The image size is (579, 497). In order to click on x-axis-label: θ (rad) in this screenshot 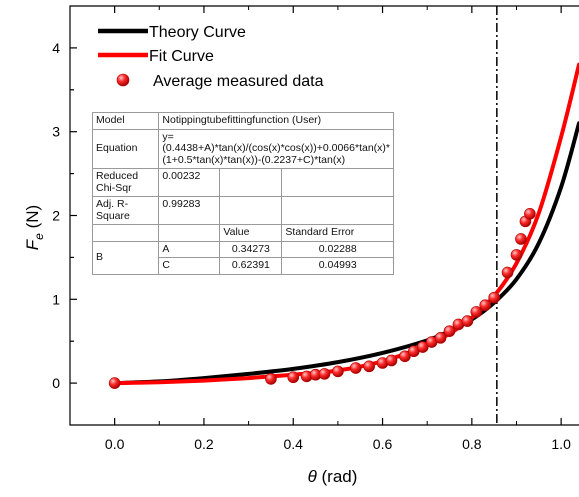, I will do `click(333, 476)`.